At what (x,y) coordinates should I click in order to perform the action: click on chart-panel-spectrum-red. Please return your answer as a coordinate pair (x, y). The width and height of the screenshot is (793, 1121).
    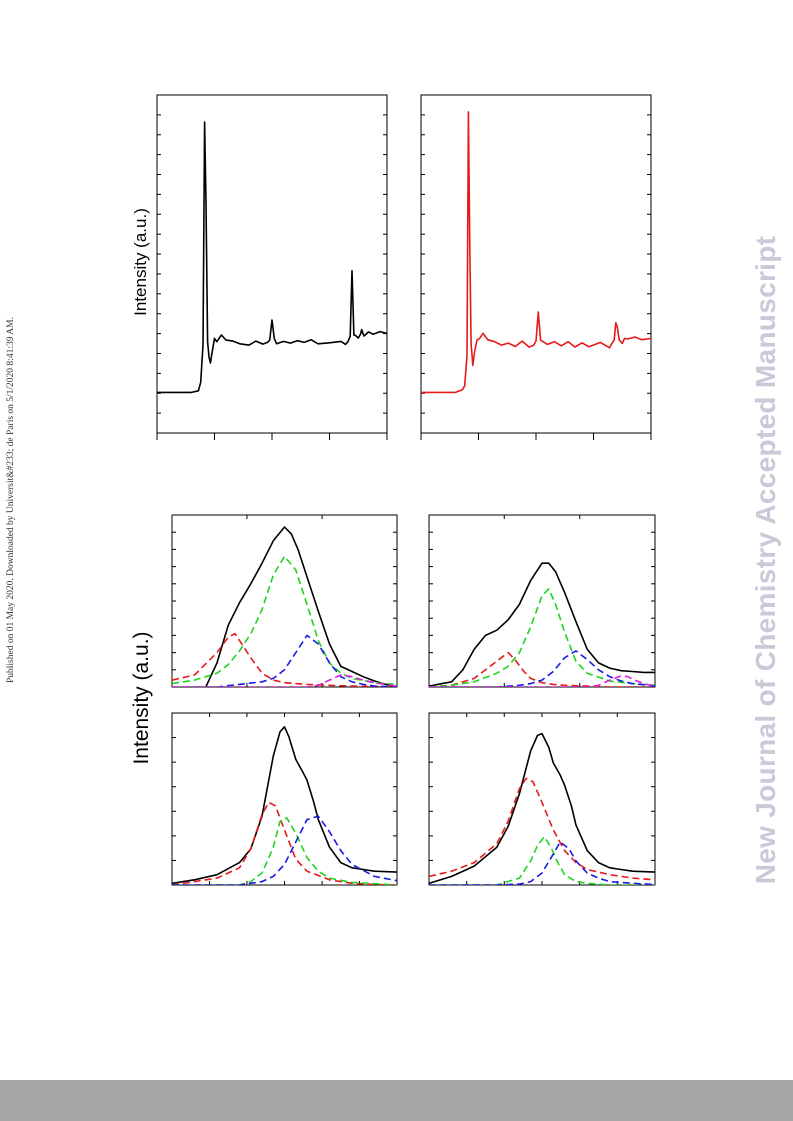
    Looking at the image, I should click on (536, 267).